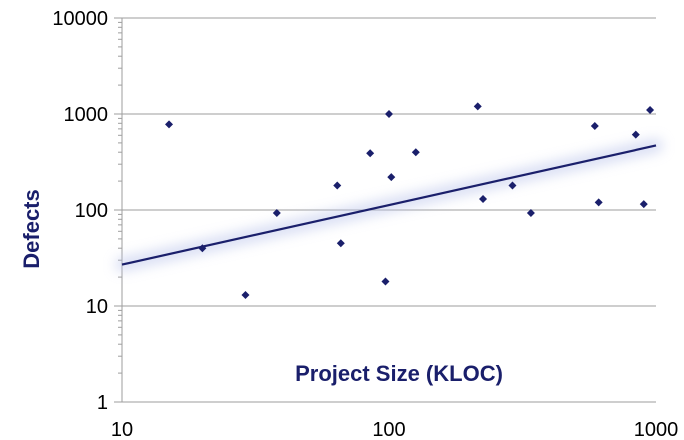  What do you see at coordinates (86, 115) in the screenshot?
I see `y-tick-label: 1000` at bounding box center [86, 115].